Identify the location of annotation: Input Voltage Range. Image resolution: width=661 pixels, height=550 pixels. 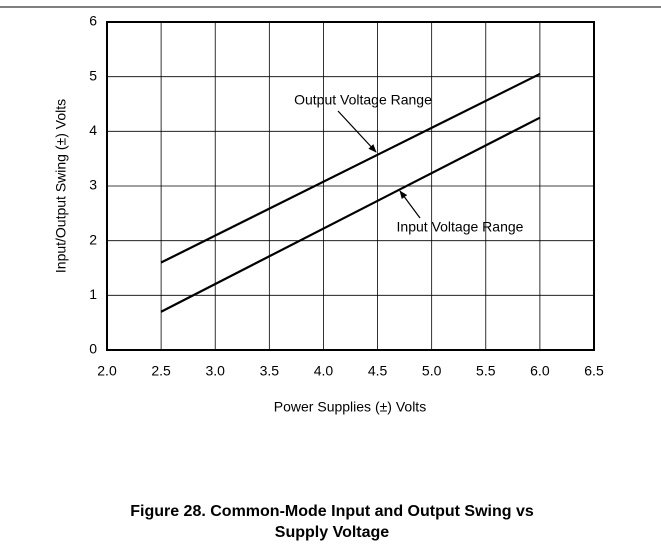
(460, 227).